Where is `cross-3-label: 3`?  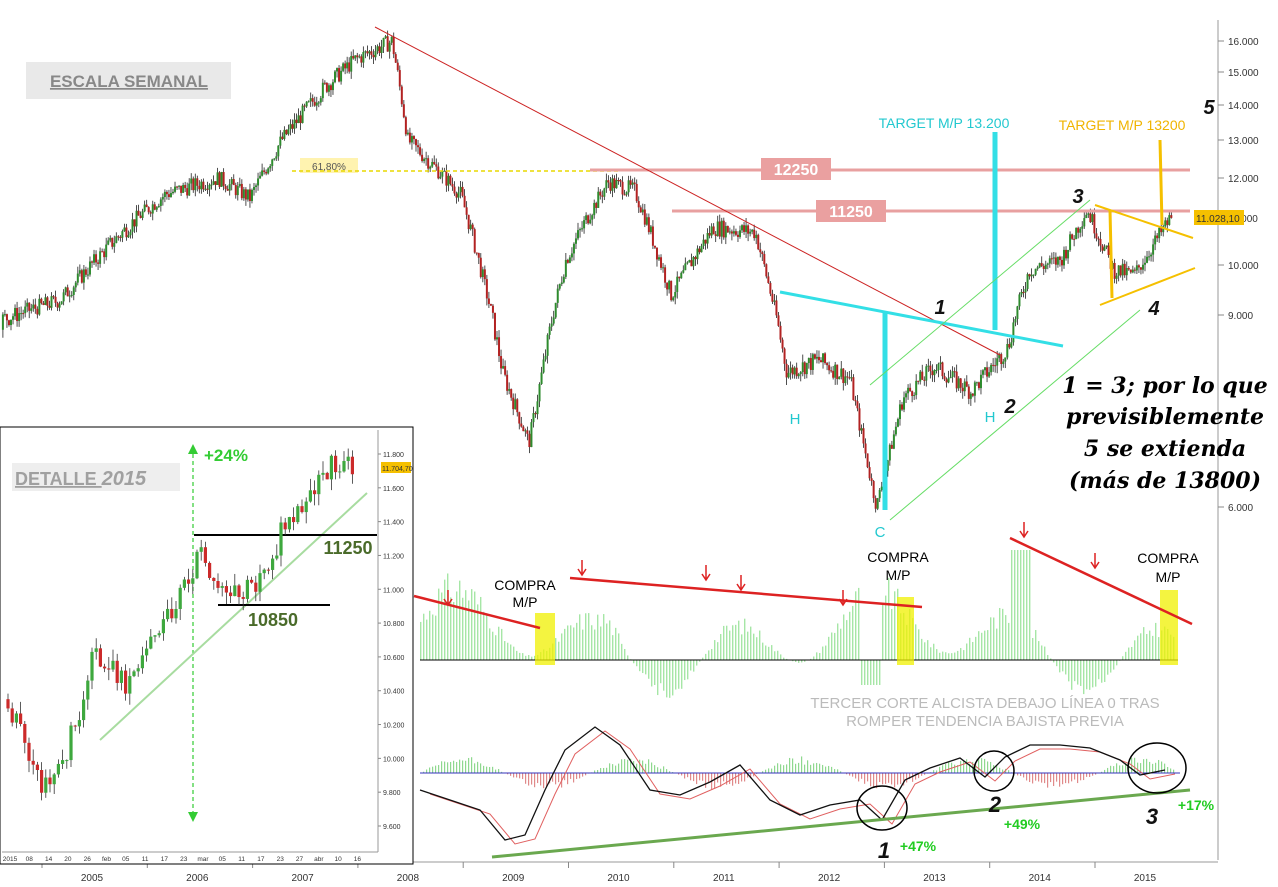
cross-3-label: 3 is located at coordinates (1152, 816).